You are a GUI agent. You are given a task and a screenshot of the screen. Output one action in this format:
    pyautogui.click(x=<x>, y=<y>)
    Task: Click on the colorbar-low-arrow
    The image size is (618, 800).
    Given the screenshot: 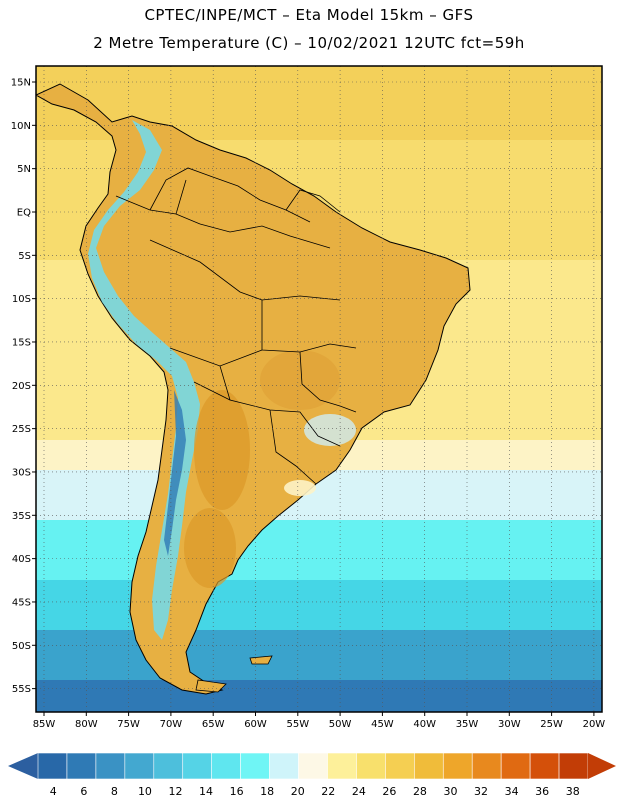 What is the action you would take?
    pyautogui.click(x=23, y=766)
    